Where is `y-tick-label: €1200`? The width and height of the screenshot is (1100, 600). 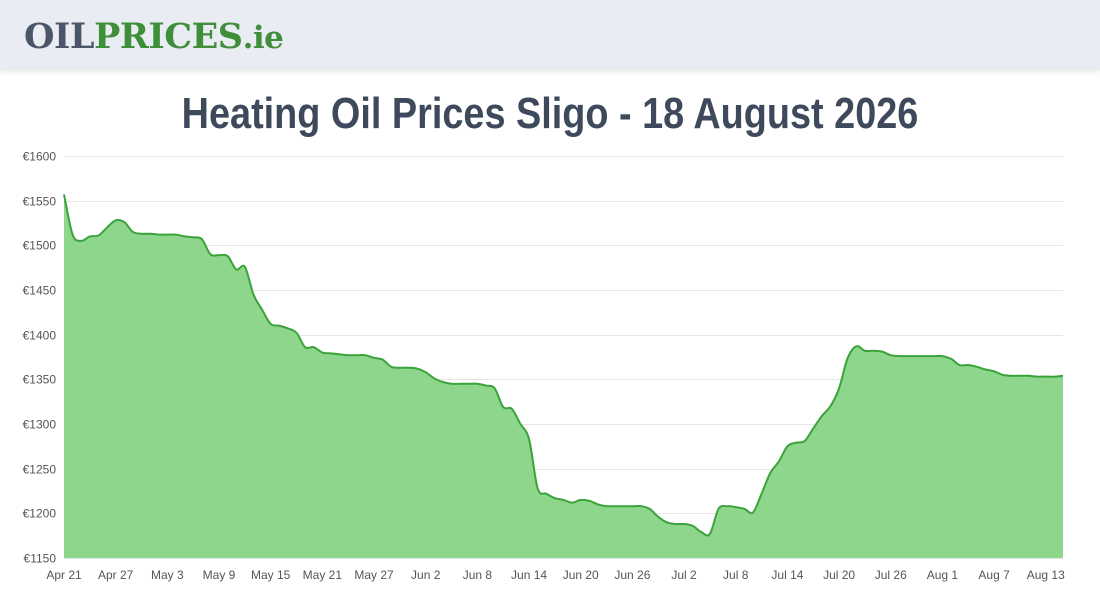 y-tick-label: €1200 is located at coordinates (40, 514).